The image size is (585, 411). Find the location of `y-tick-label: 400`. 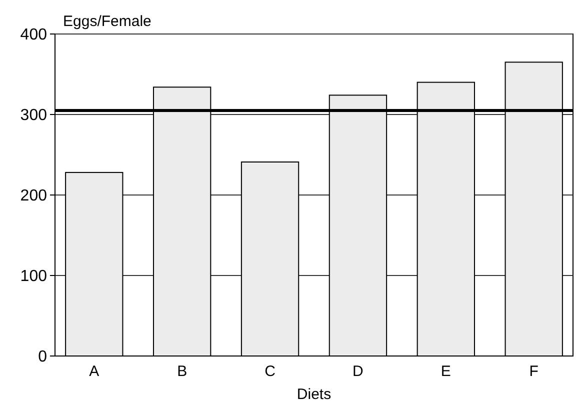

y-tick-label: 400 is located at coordinates (34, 35).